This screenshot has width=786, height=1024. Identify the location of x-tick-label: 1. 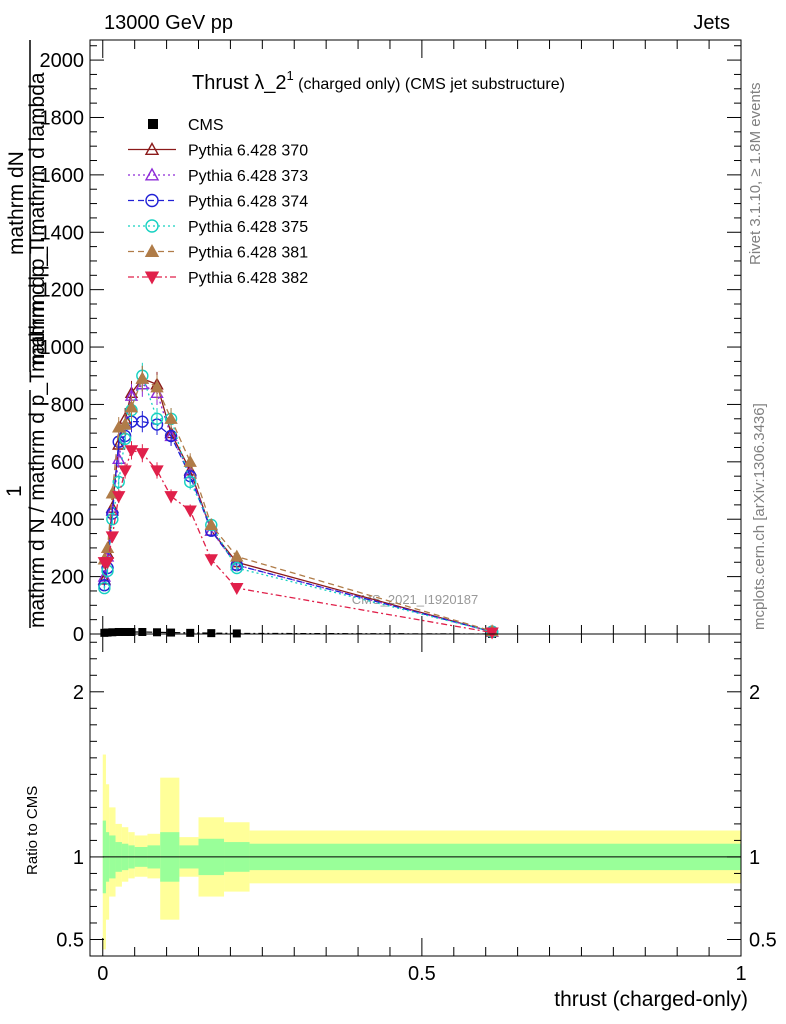
(740, 974).